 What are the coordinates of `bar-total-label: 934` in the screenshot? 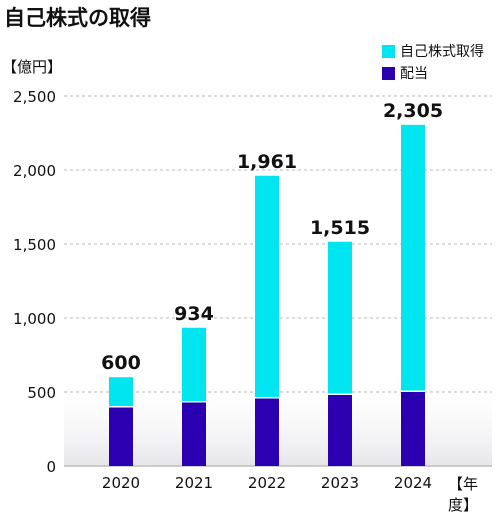 It's located at (194, 314).